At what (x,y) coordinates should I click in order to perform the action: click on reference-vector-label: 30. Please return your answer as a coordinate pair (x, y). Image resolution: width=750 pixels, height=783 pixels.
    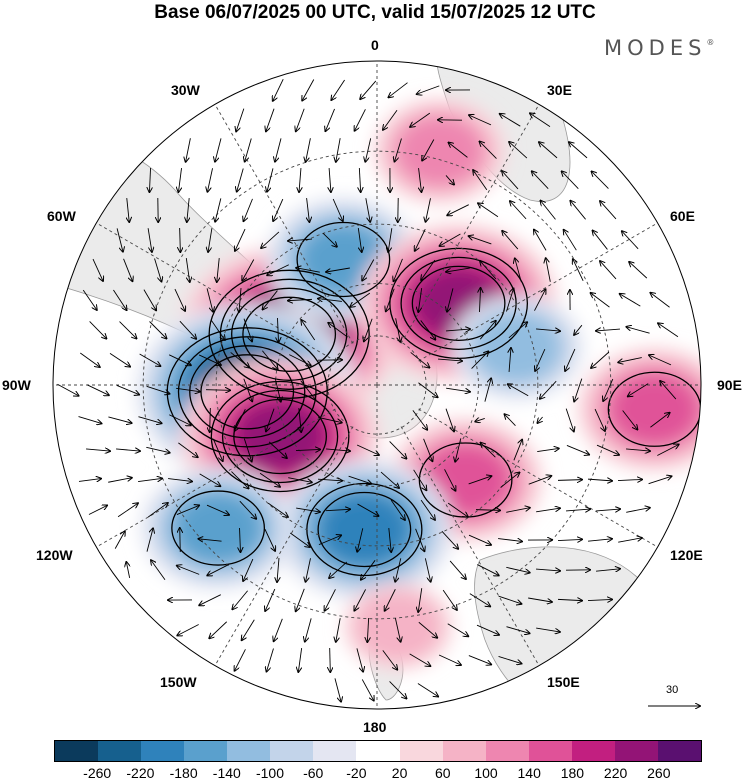
    Looking at the image, I should click on (672, 690).